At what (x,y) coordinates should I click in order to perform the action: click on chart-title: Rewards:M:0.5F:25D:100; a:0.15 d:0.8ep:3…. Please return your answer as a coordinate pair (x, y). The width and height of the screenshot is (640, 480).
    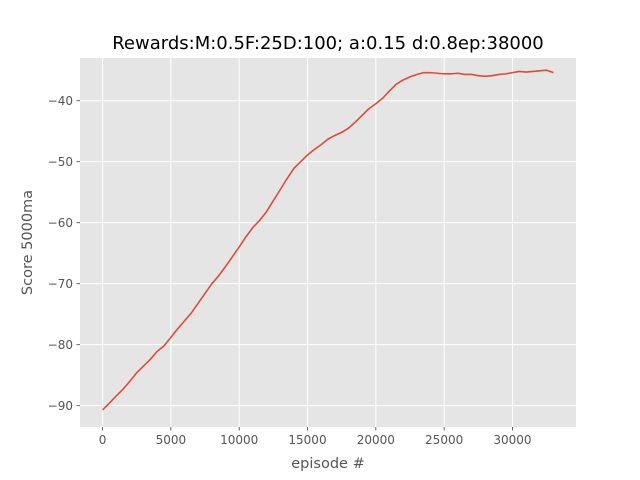
    Looking at the image, I should click on (328, 43).